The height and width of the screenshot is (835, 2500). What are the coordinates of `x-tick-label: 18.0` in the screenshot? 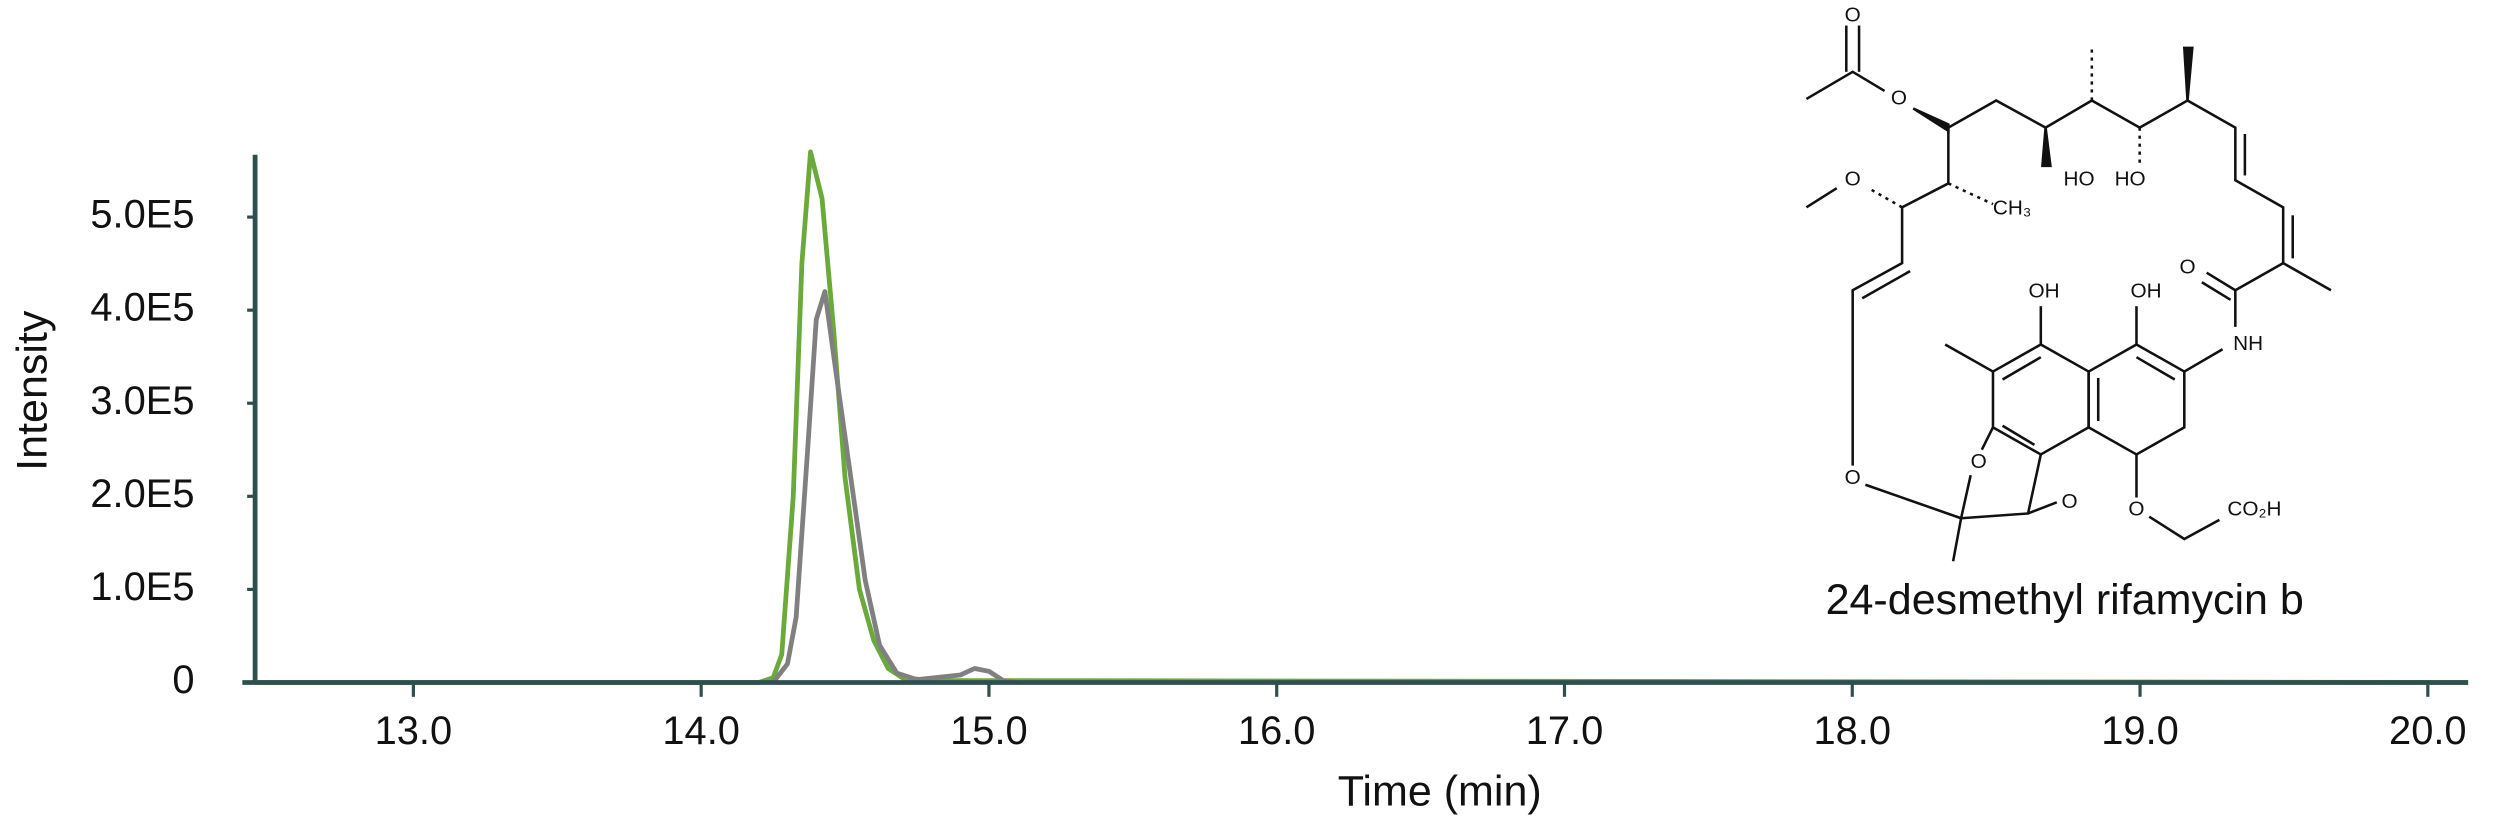 It's located at (1852, 731).